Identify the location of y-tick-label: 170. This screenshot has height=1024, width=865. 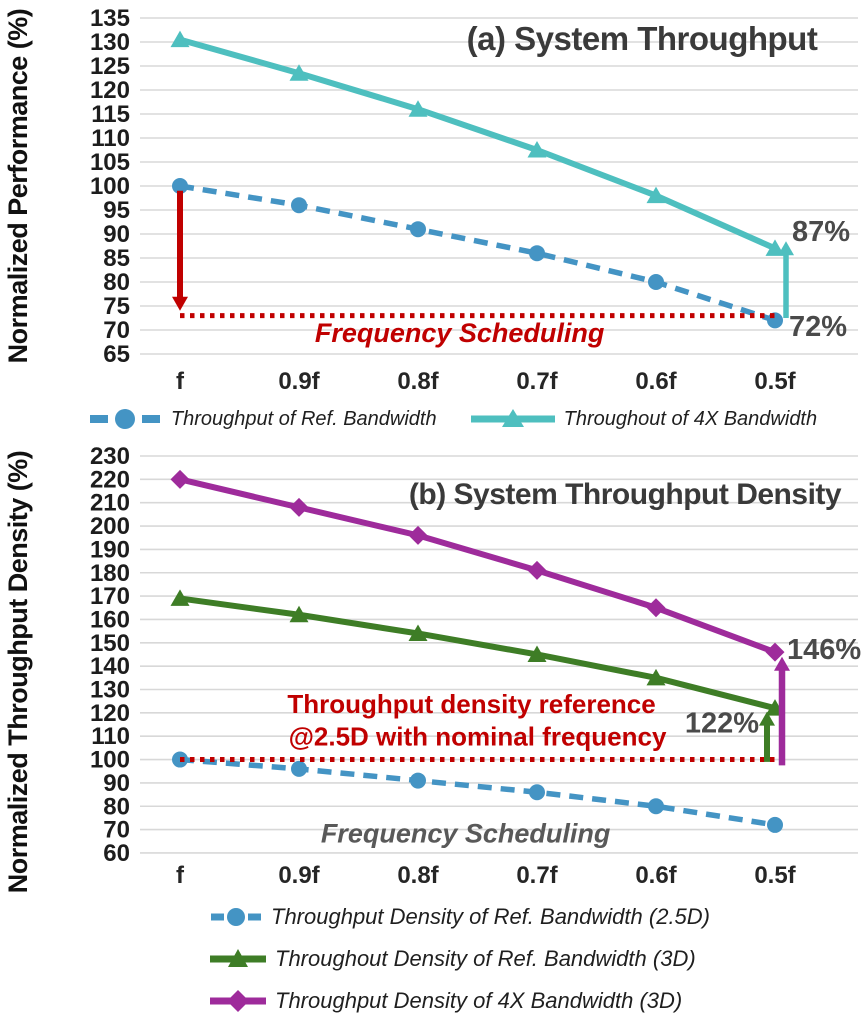
(110, 596).